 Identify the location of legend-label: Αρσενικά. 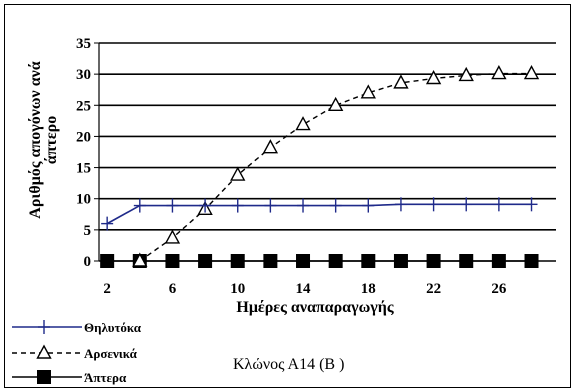
(111, 353).